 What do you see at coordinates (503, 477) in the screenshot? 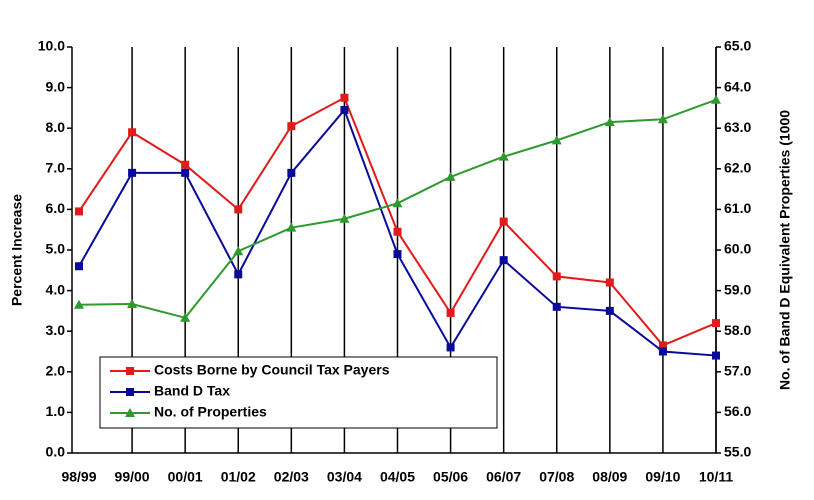
I see `x-tick-label: 06/07` at bounding box center [503, 477].